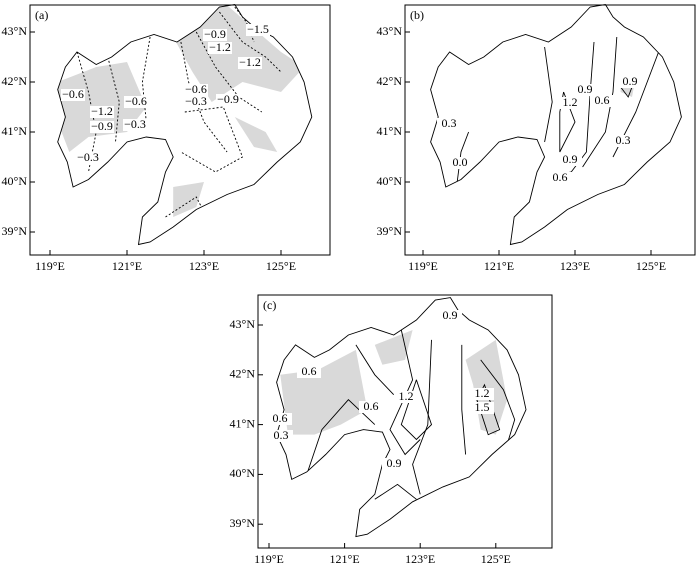 The height and width of the screenshot is (564, 700). I want to click on contour-label: 1.5, so click(482, 407).